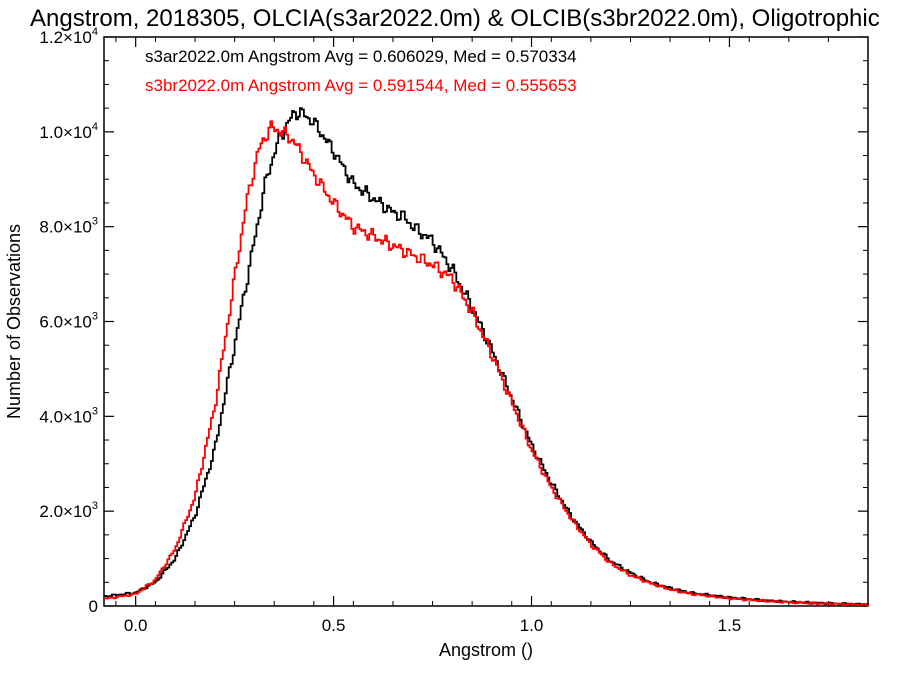 The height and width of the screenshot is (675, 900). What do you see at coordinates (136, 625) in the screenshot?
I see `x-tick-label: 0.0` at bounding box center [136, 625].